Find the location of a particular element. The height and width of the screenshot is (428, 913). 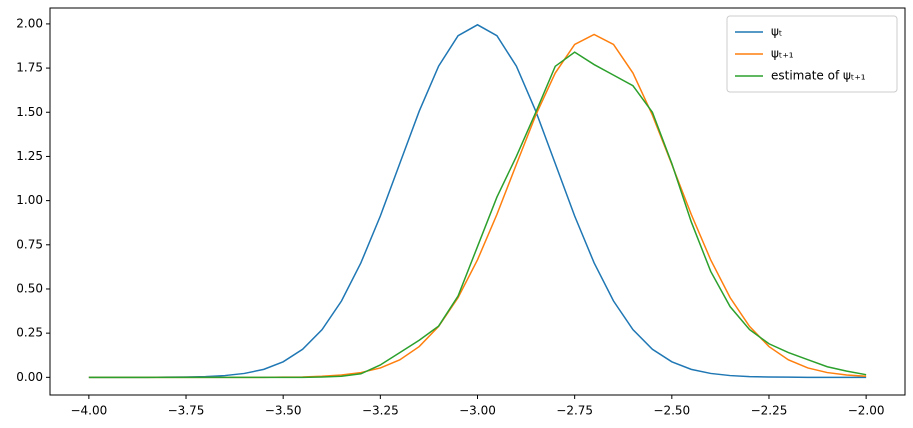

x-tick-label: −3.25 is located at coordinates (380, 411).